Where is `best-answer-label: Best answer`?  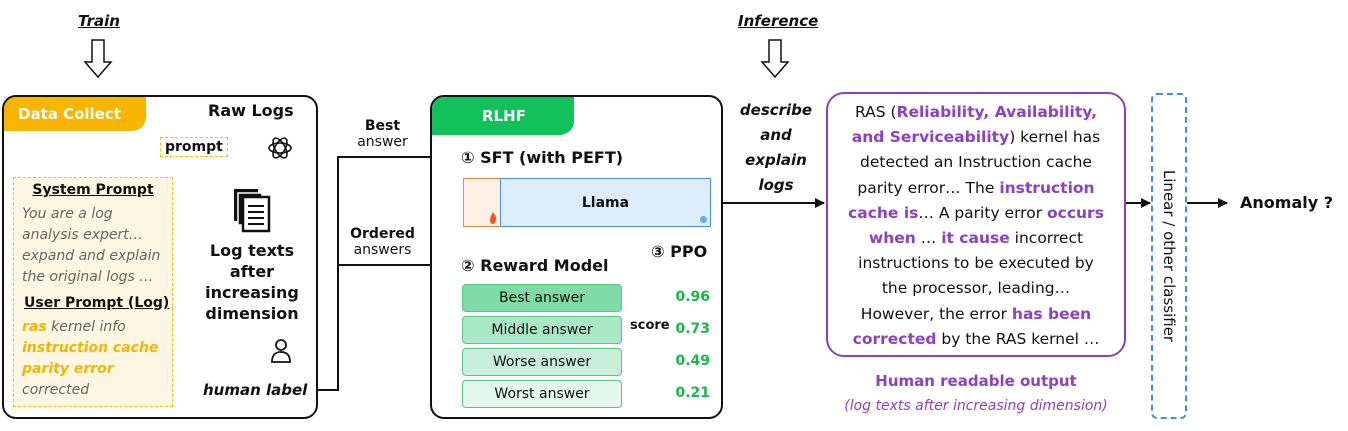 best-answer-label: Best answer is located at coordinates (382, 134).